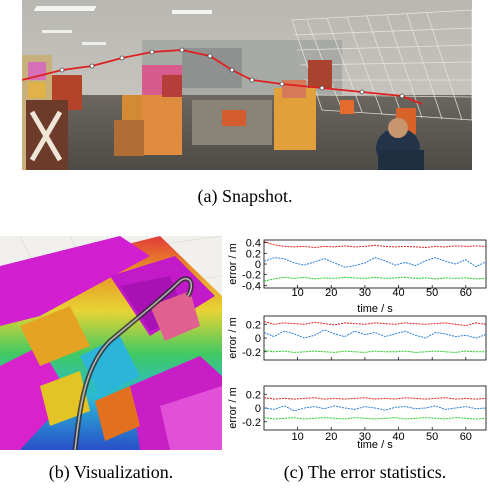 The width and height of the screenshot is (490, 488). Describe the element at coordinates (111, 472) in the screenshot. I see `caption-visualization: (b) Visualization.` at that location.